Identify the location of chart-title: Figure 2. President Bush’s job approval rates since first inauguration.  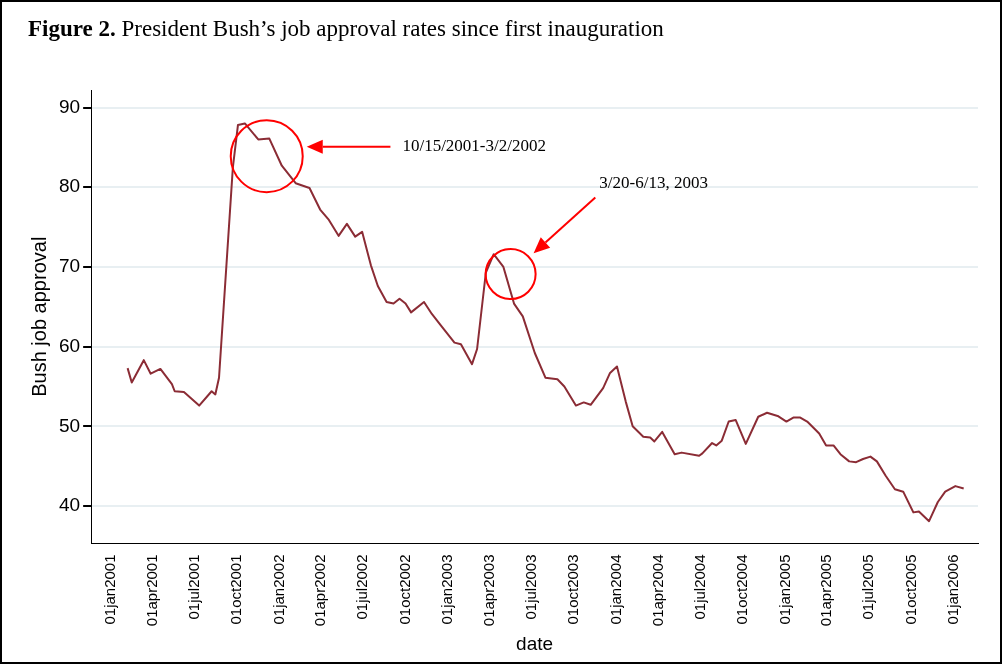
(346, 29).